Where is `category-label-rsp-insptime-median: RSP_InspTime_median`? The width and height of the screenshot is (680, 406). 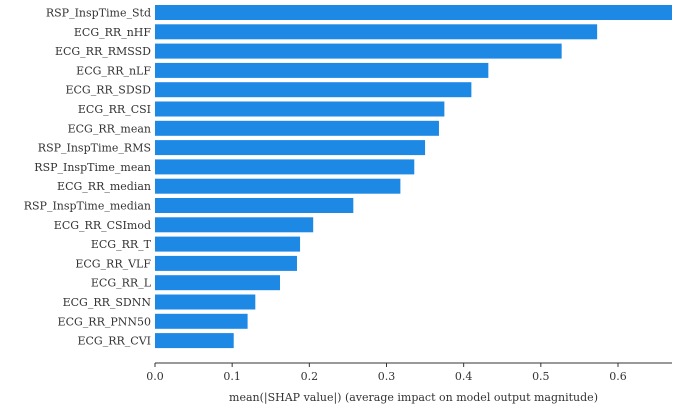 category-label-rsp-insptime-median: RSP_InspTime_median is located at coordinates (87, 206).